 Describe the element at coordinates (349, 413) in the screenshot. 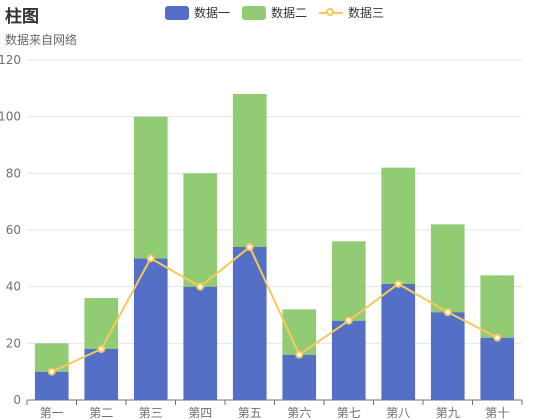

I see `x-tick-label-7: 第七` at that location.